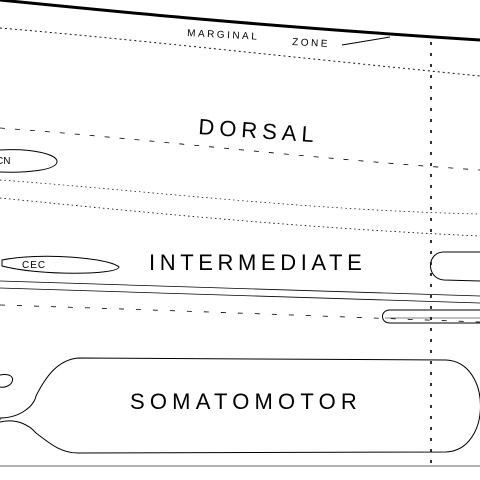 This screenshot has height=480, width=480. I want to click on somatomotor-left-loop, so click(6, 381).